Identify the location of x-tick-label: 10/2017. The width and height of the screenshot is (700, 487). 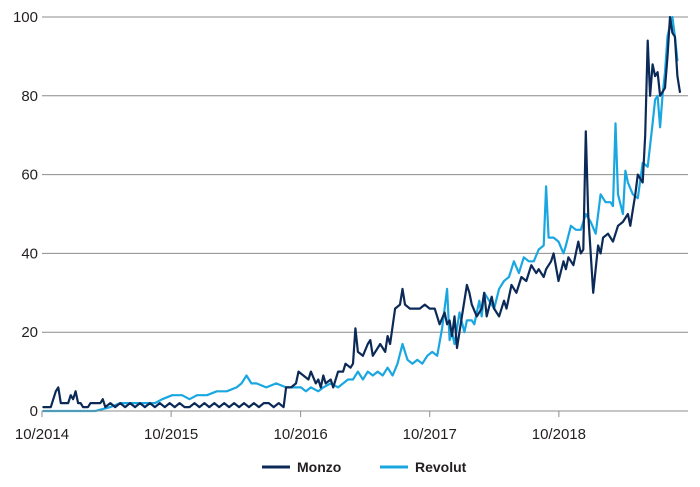
(430, 434).